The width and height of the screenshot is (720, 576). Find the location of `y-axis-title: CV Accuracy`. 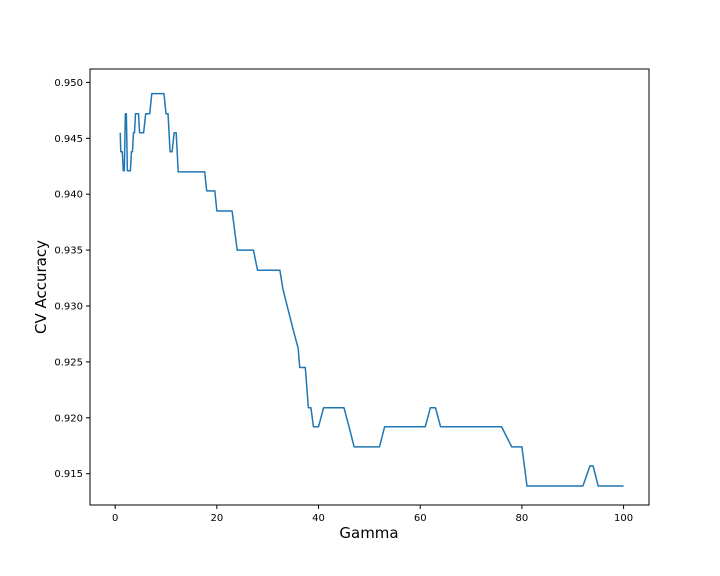

y-axis-title: CV Accuracy is located at coordinates (41, 287).